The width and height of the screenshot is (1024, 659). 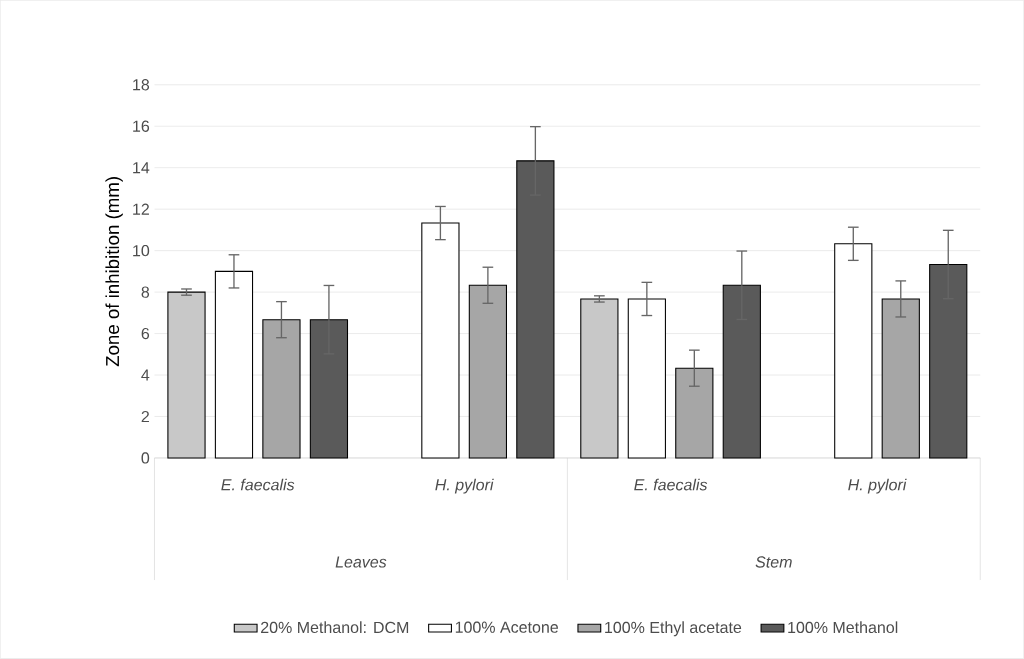 I want to click on y-tick-label: 4, so click(x=145, y=375).